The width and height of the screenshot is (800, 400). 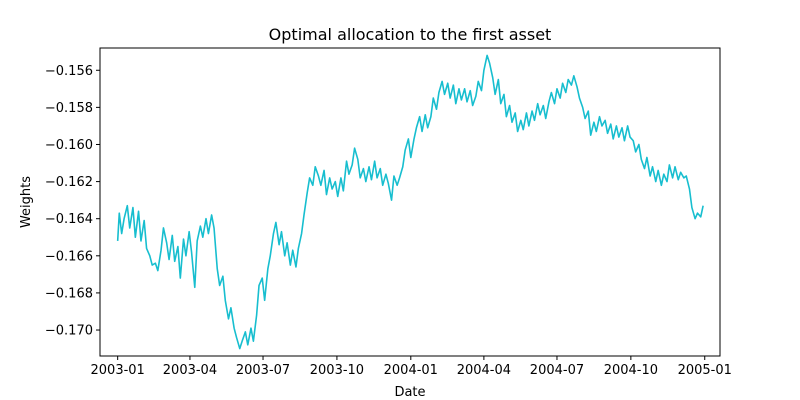 What do you see at coordinates (69, 182) in the screenshot?
I see `y-tick-label: −0.162` at bounding box center [69, 182].